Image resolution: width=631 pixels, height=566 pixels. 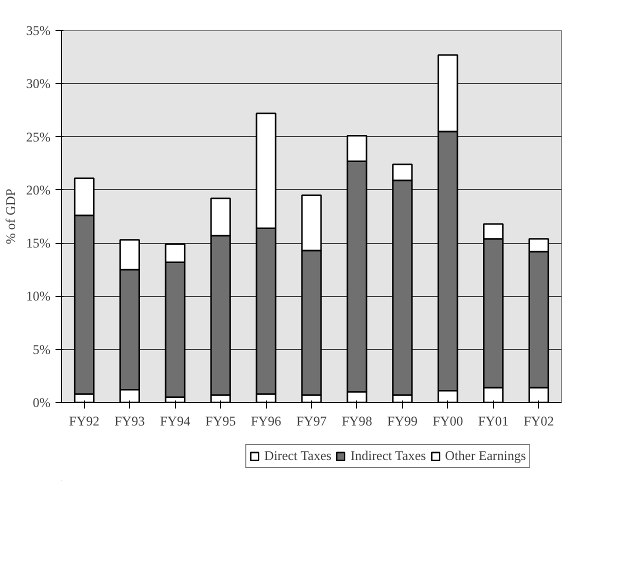 What do you see at coordinates (10, 216) in the screenshot?
I see `y-axis-title: % of GDP` at bounding box center [10, 216].